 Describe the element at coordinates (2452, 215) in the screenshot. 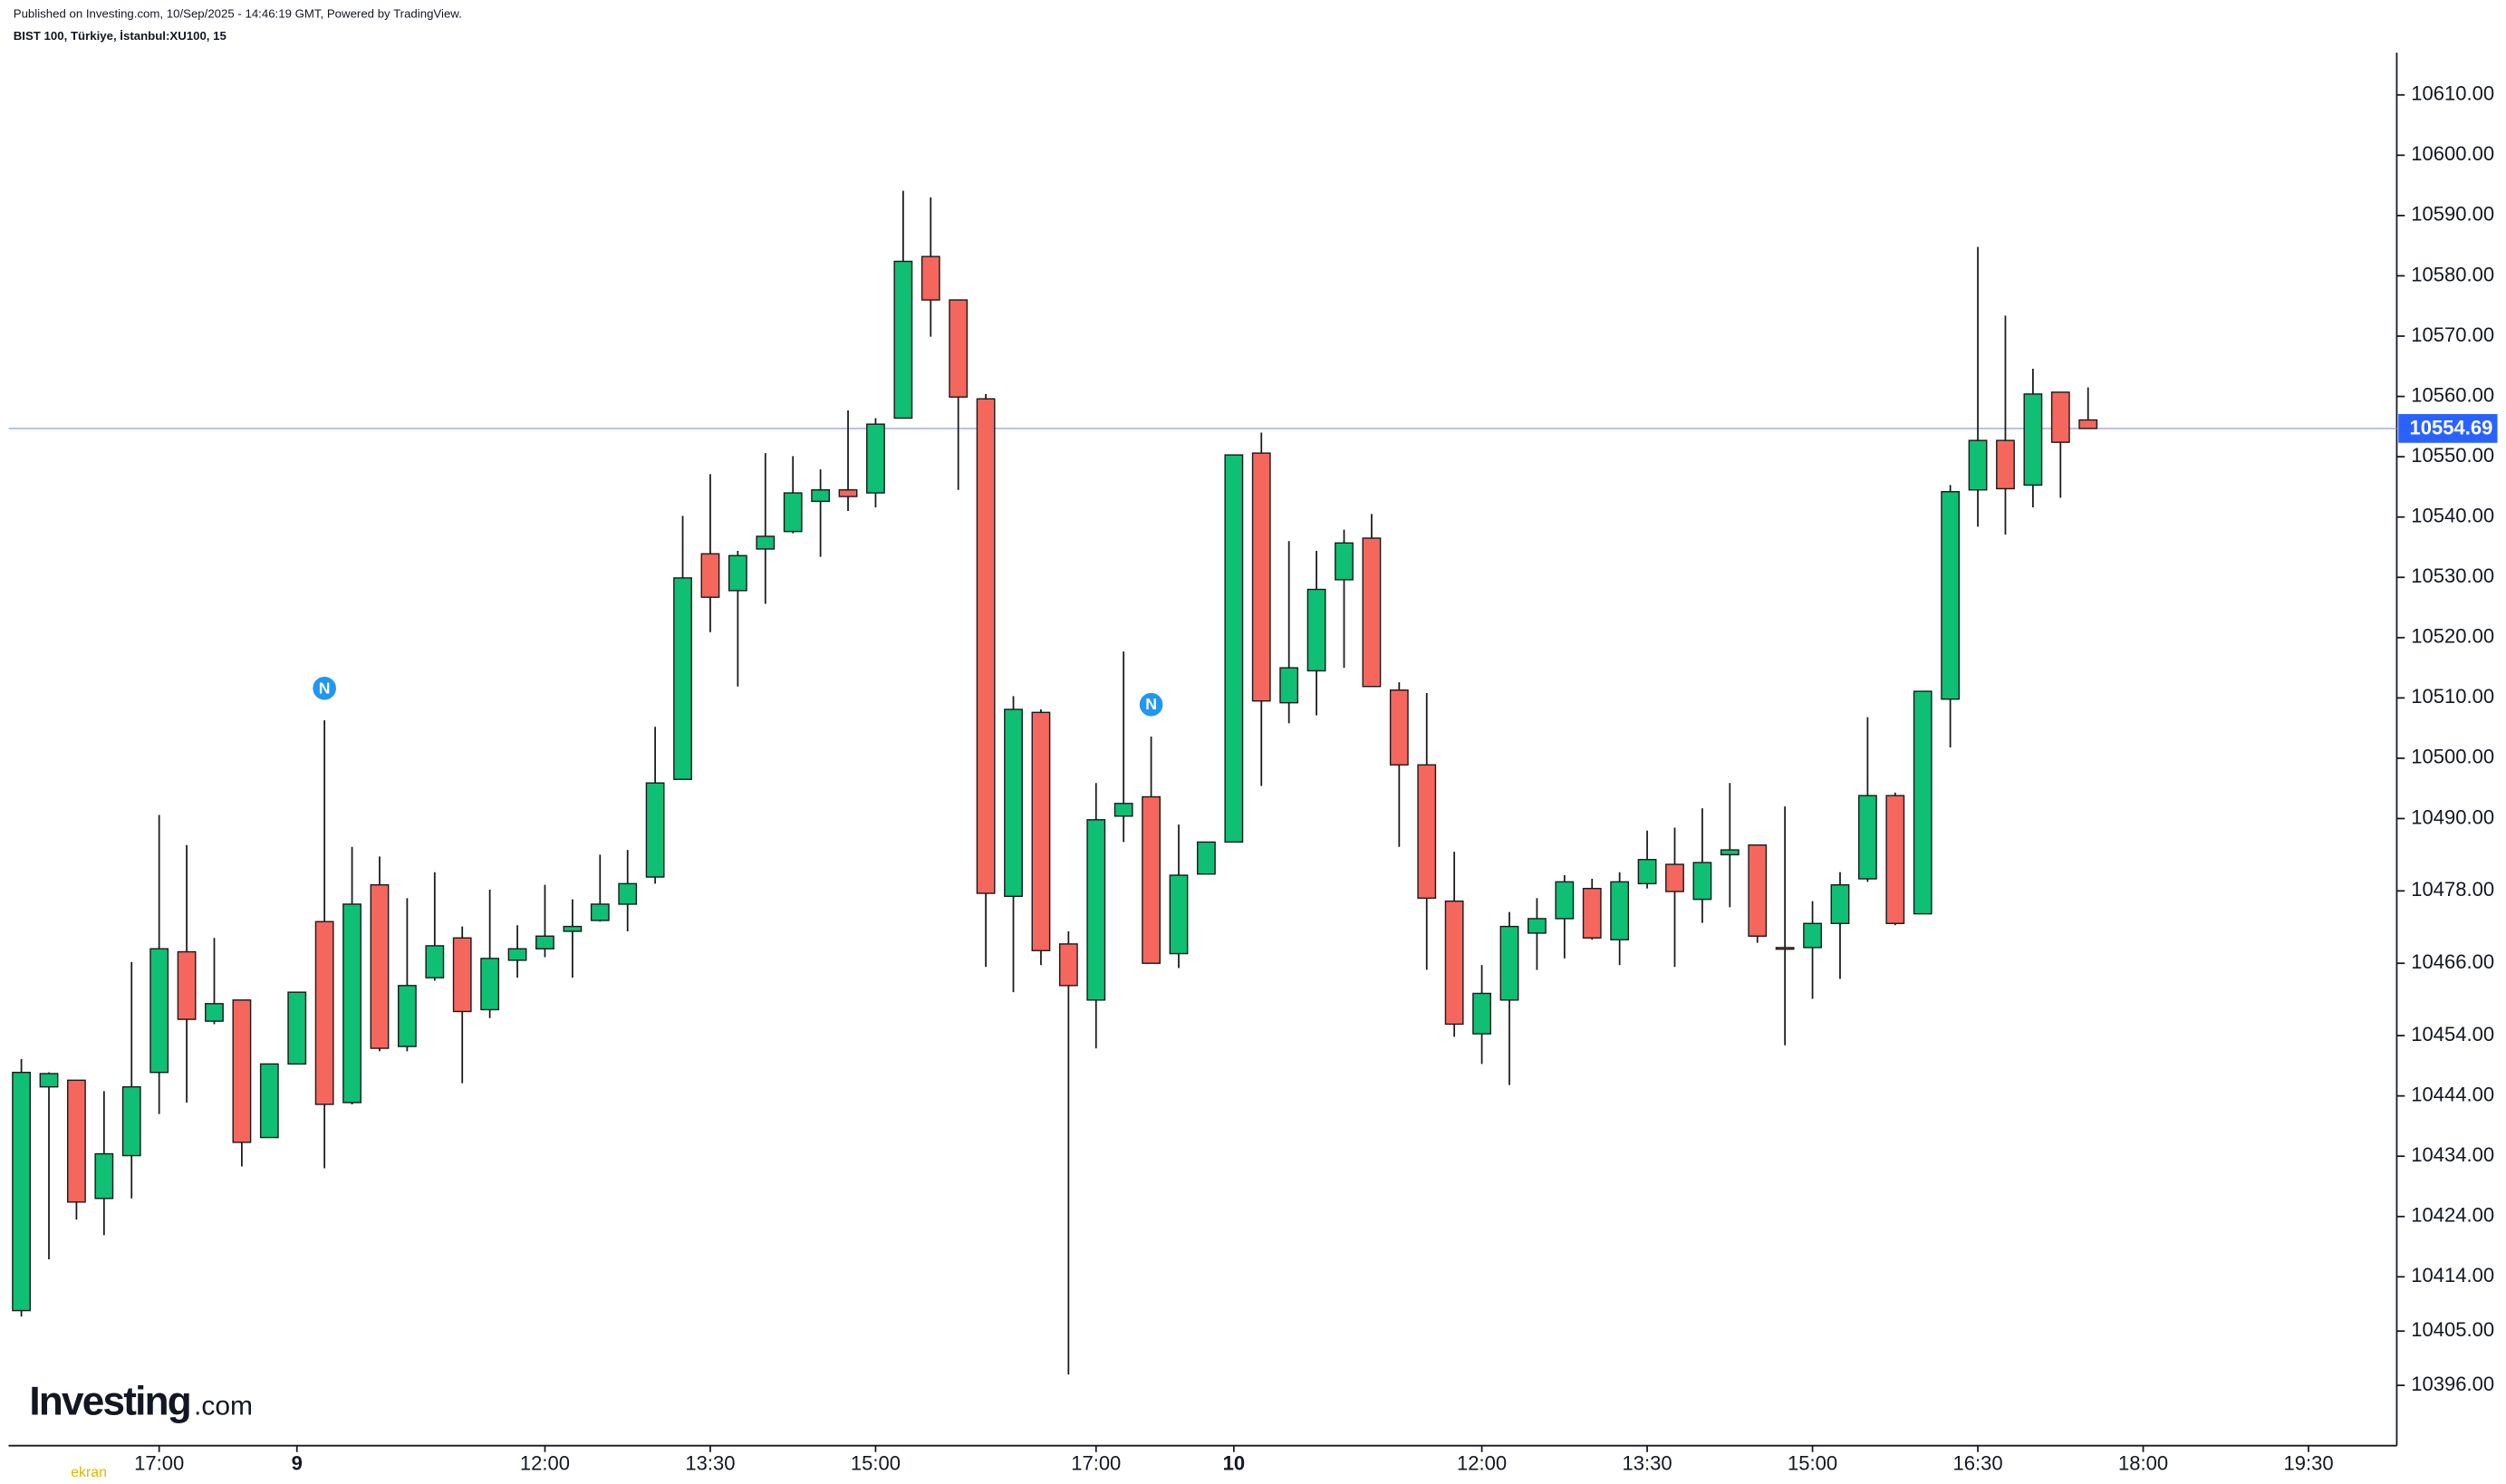

I see `y-tick-label: 10590.00` at that location.